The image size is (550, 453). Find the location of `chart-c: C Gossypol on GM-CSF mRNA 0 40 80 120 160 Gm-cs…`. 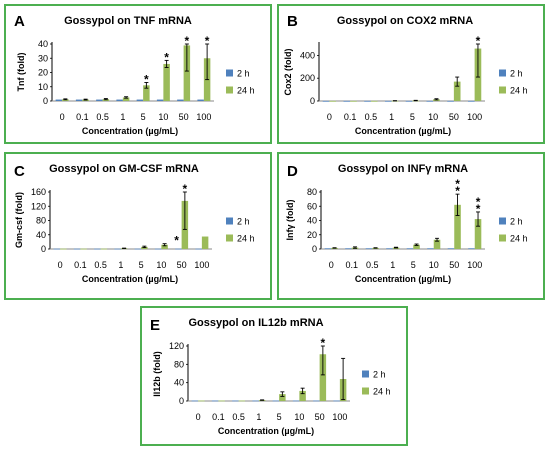

chart-c: C Gossypol on GM-CSF mRNA 0 40 80 120 160 Gm-cs… is located at coordinates (134, 223).